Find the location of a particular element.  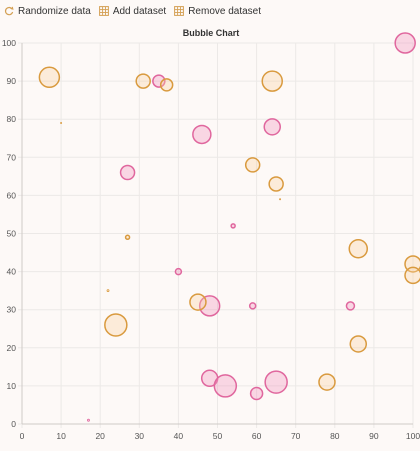

chart-title: Bubble Chart is located at coordinates (211, 33).